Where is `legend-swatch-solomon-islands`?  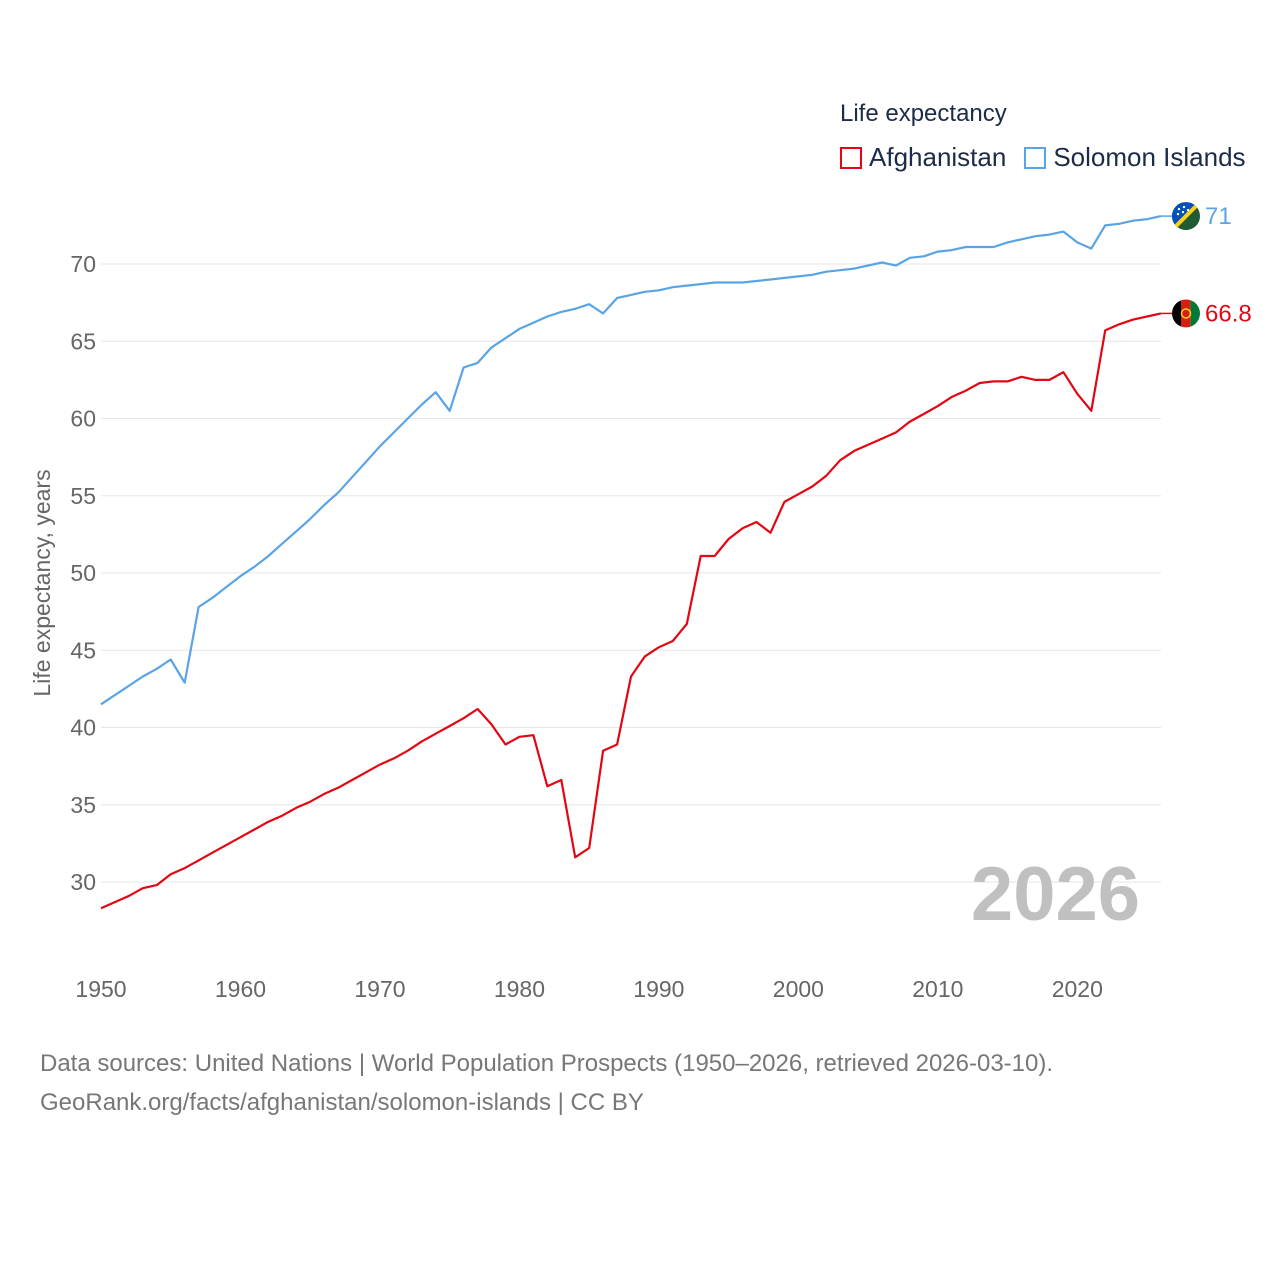
legend-swatch-solomon-islands is located at coordinates (1035, 157).